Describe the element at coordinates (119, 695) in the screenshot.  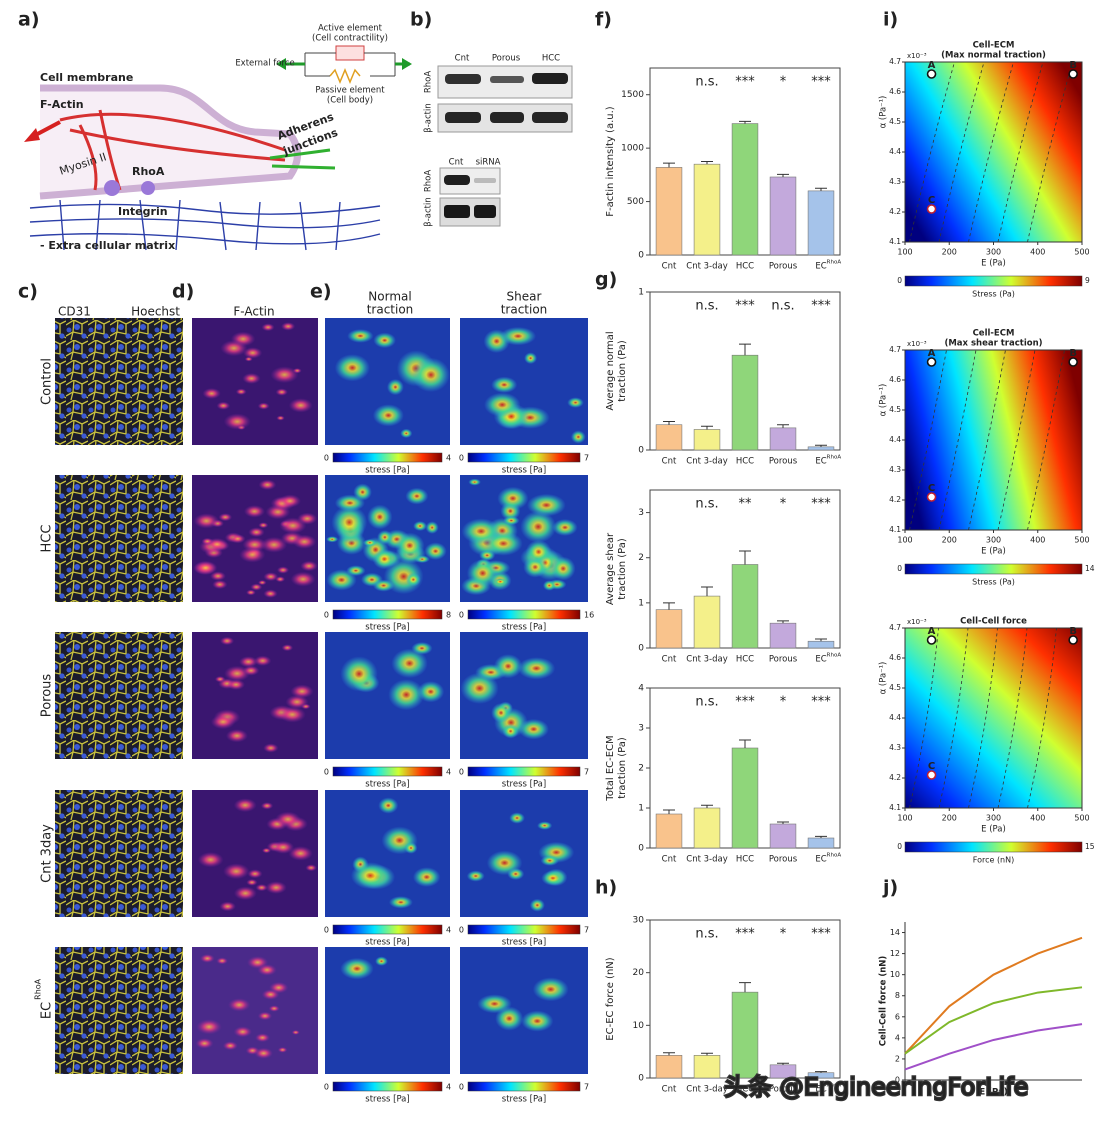
I see `image-cd31` at that location.